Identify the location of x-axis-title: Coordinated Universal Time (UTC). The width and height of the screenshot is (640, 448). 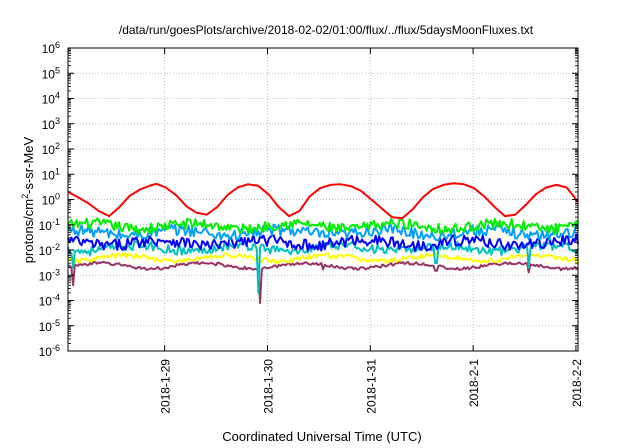
(321, 436).